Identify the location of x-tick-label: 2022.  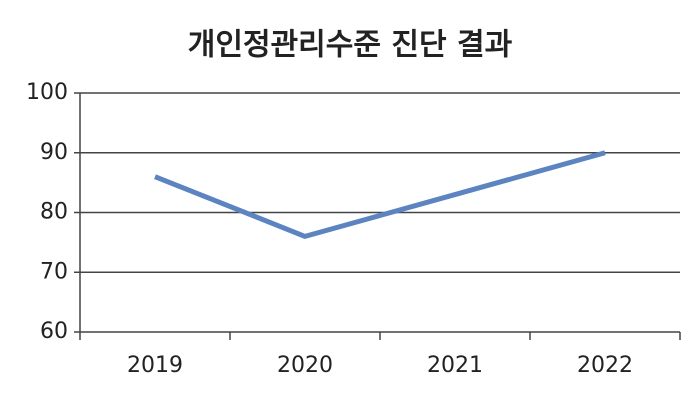
(605, 365).